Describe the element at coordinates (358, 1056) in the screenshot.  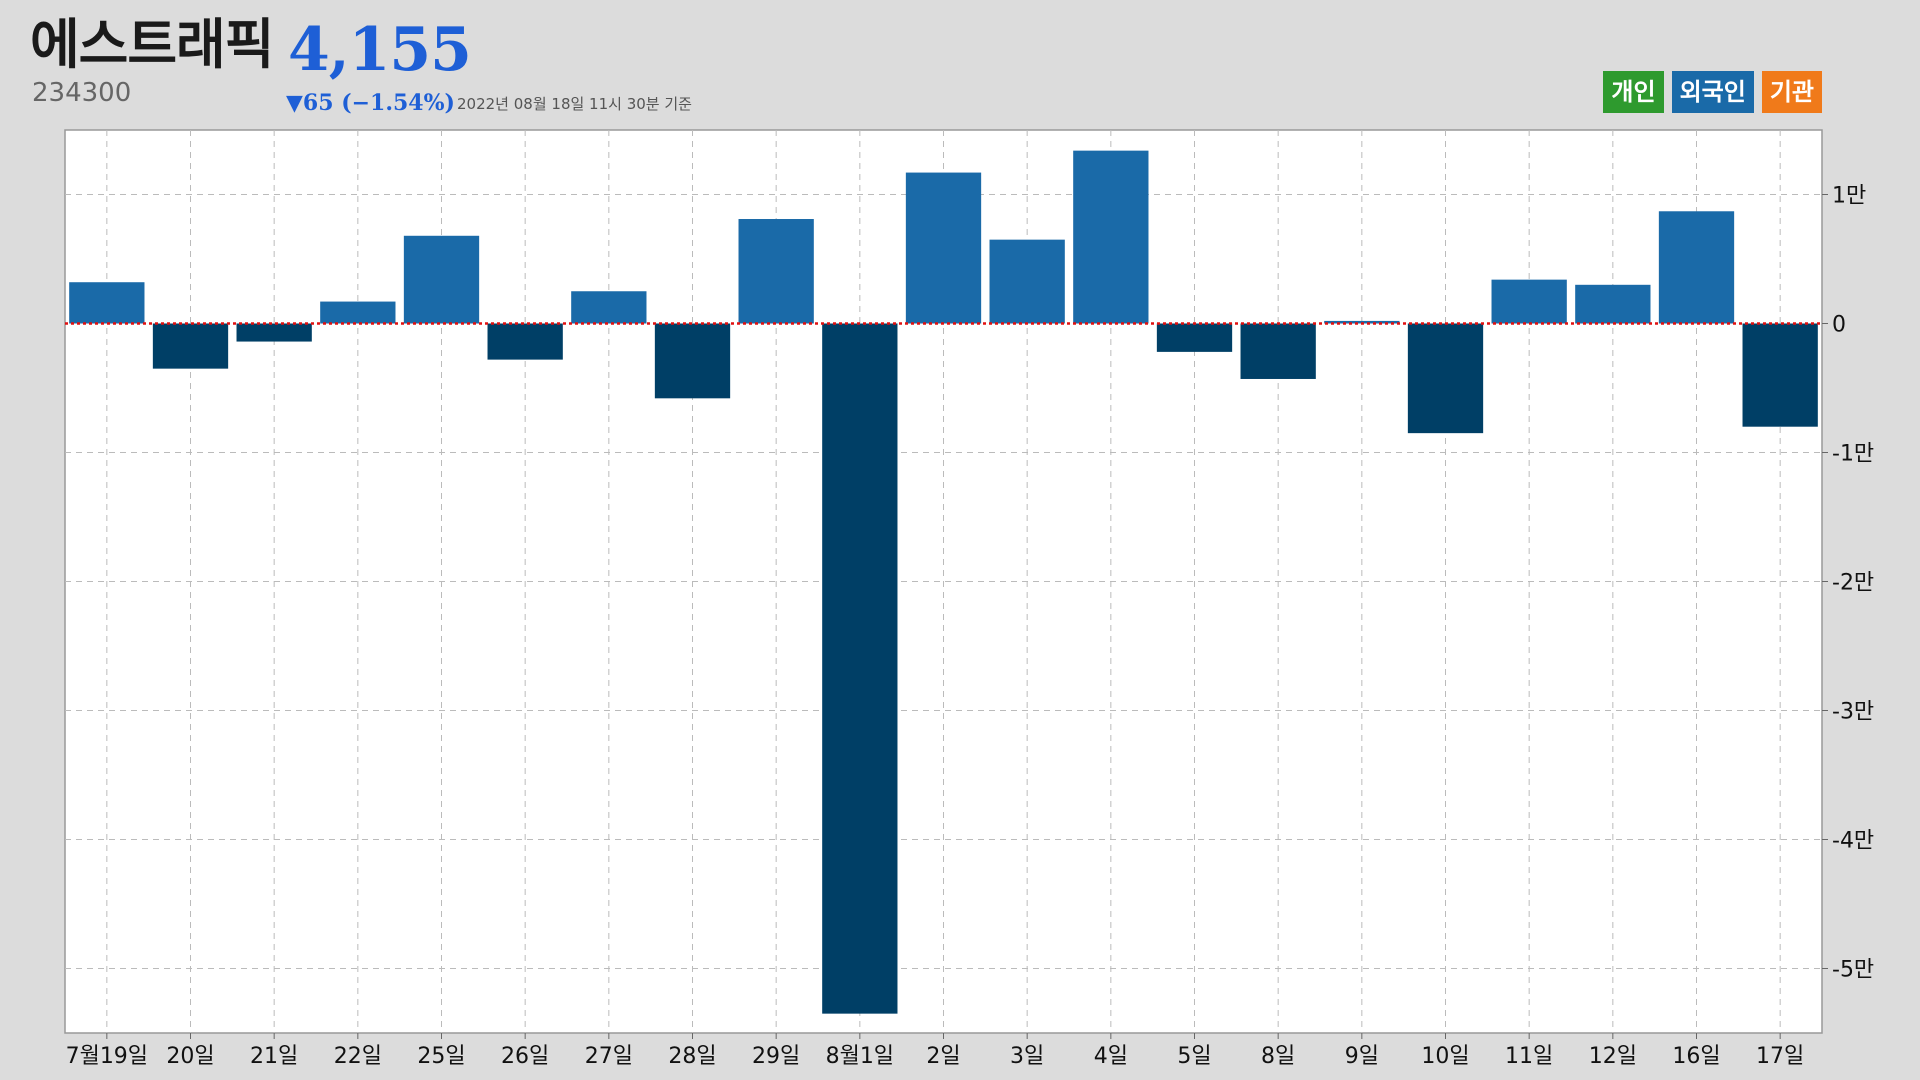
I see `x-tick-label: 22일` at that location.